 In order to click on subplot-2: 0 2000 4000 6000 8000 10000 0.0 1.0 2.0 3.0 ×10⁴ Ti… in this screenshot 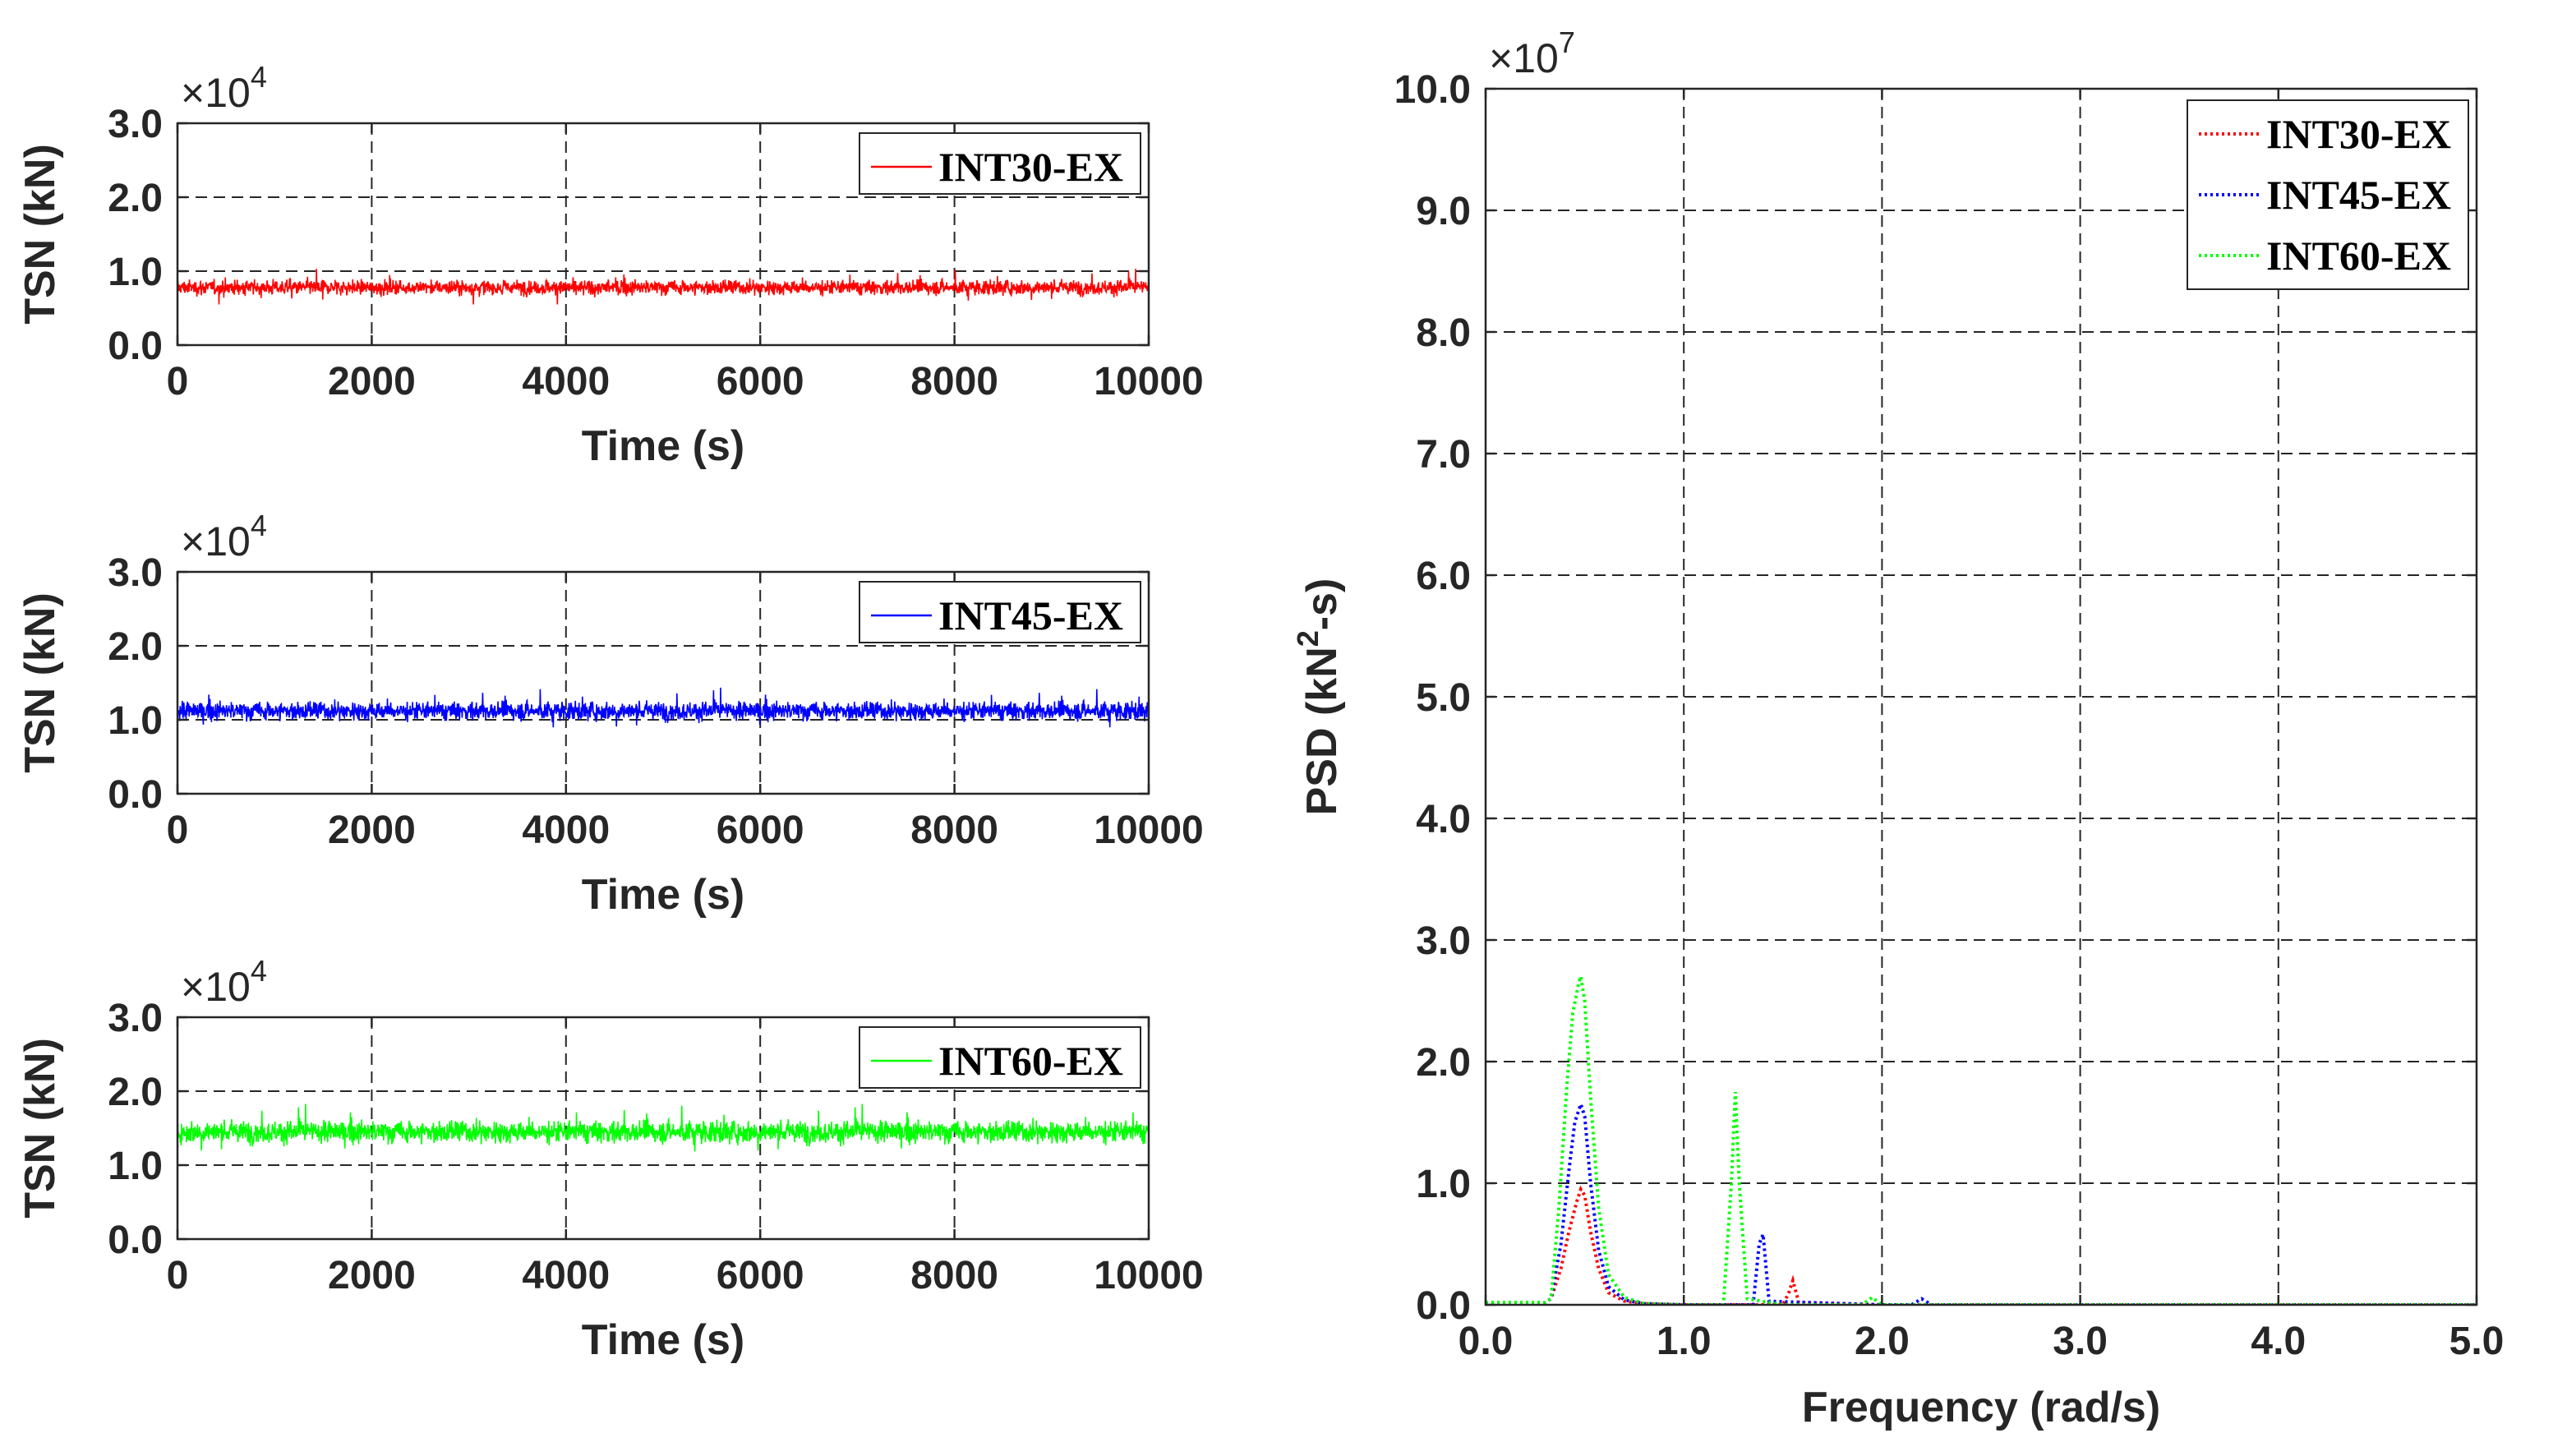, I will do `click(610, 714)`.